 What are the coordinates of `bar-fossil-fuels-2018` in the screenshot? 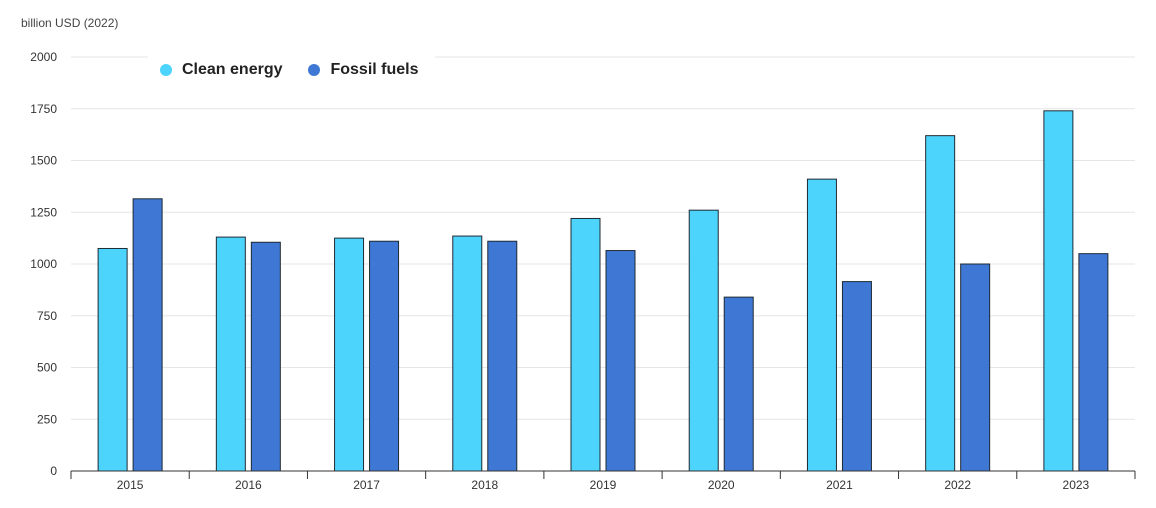 It's located at (502, 356).